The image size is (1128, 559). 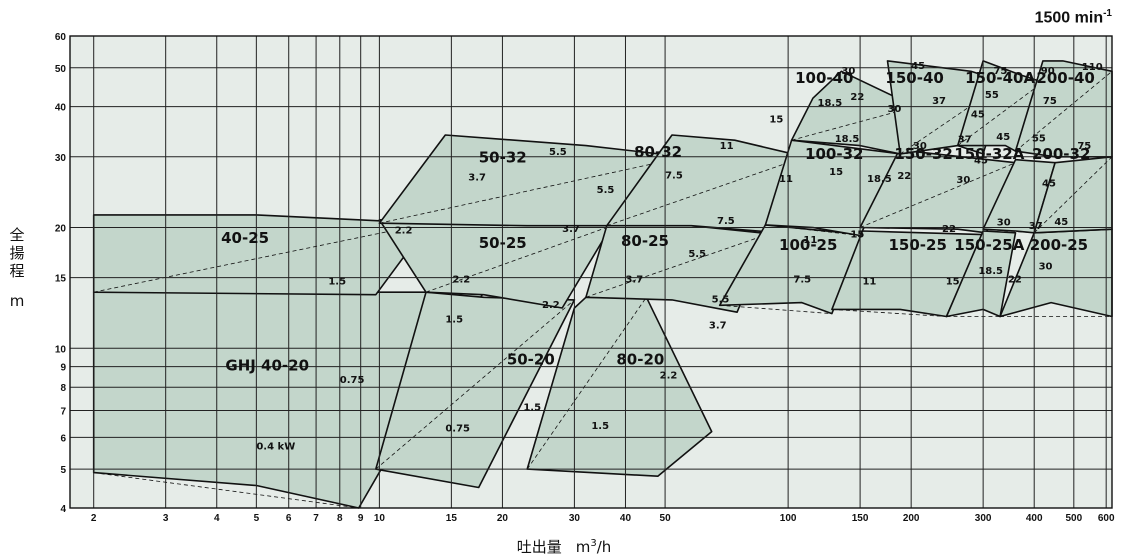 I want to click on y-tick-label: 5, so click(x=63, y=470).